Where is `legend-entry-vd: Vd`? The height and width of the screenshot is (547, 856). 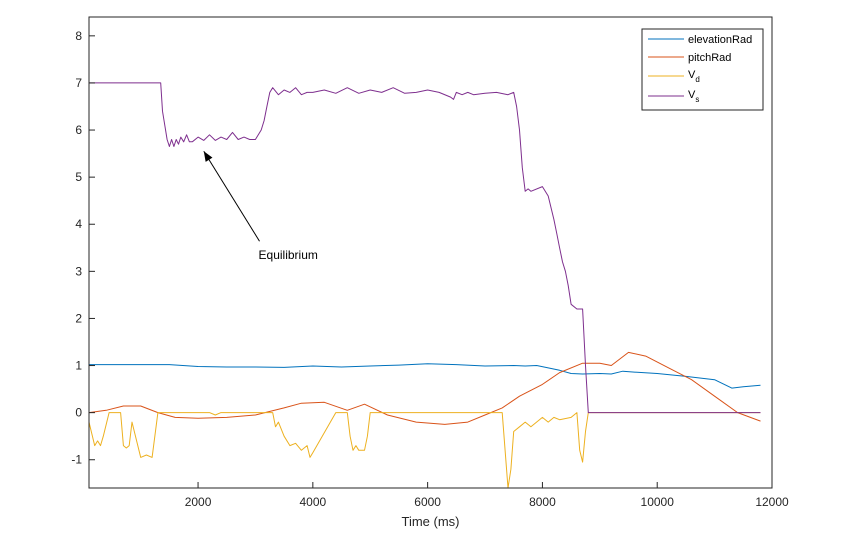 legend-entry-vd: Vd is located at coordinates (674, 76).